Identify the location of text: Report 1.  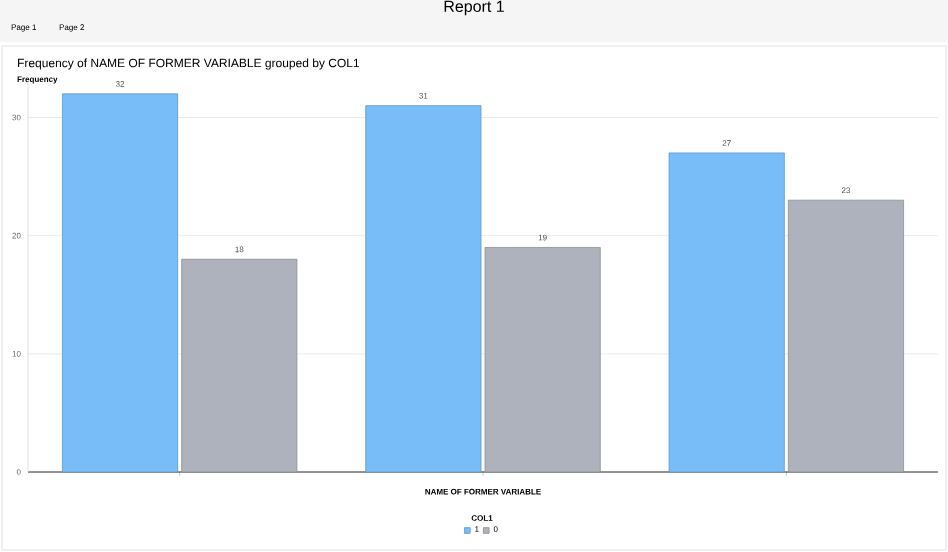
(474, 8).